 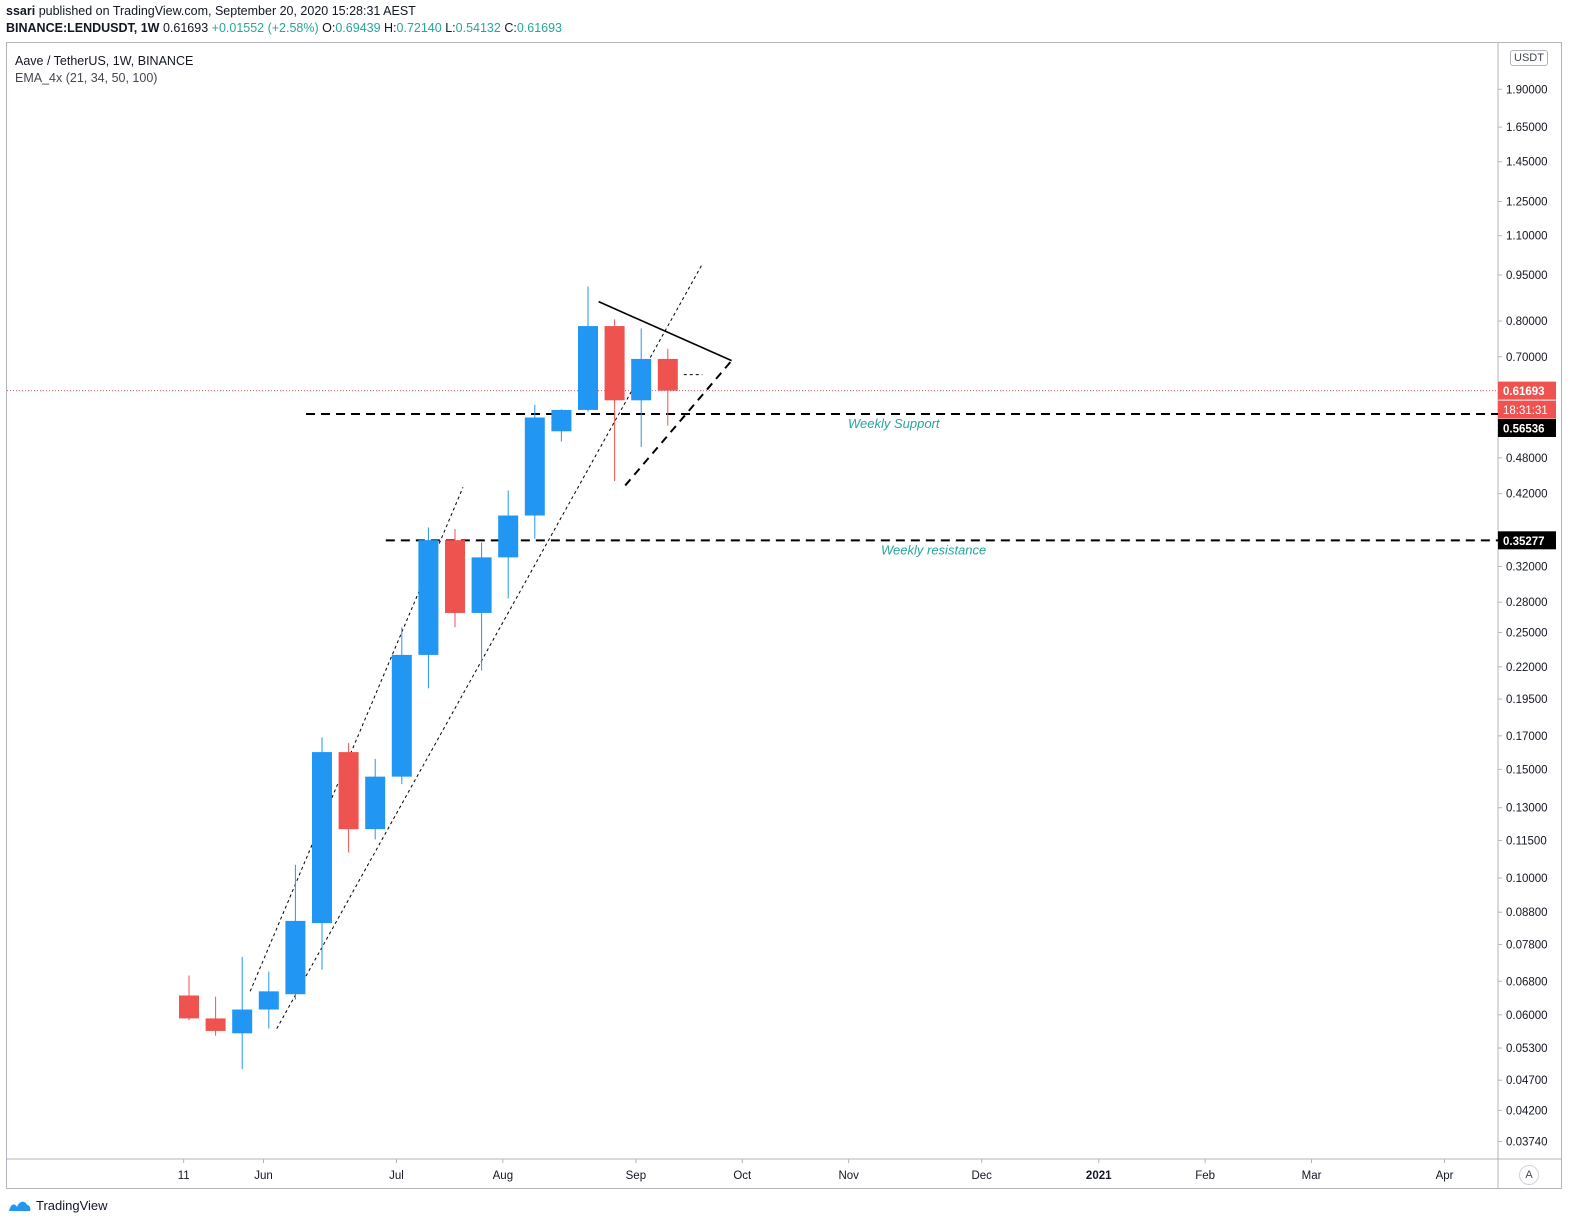 What do you see at coordinates (1527, 495) in the screenshot?
I see `y-tick-label: 0.42000` at bounding box center [1527, 495].